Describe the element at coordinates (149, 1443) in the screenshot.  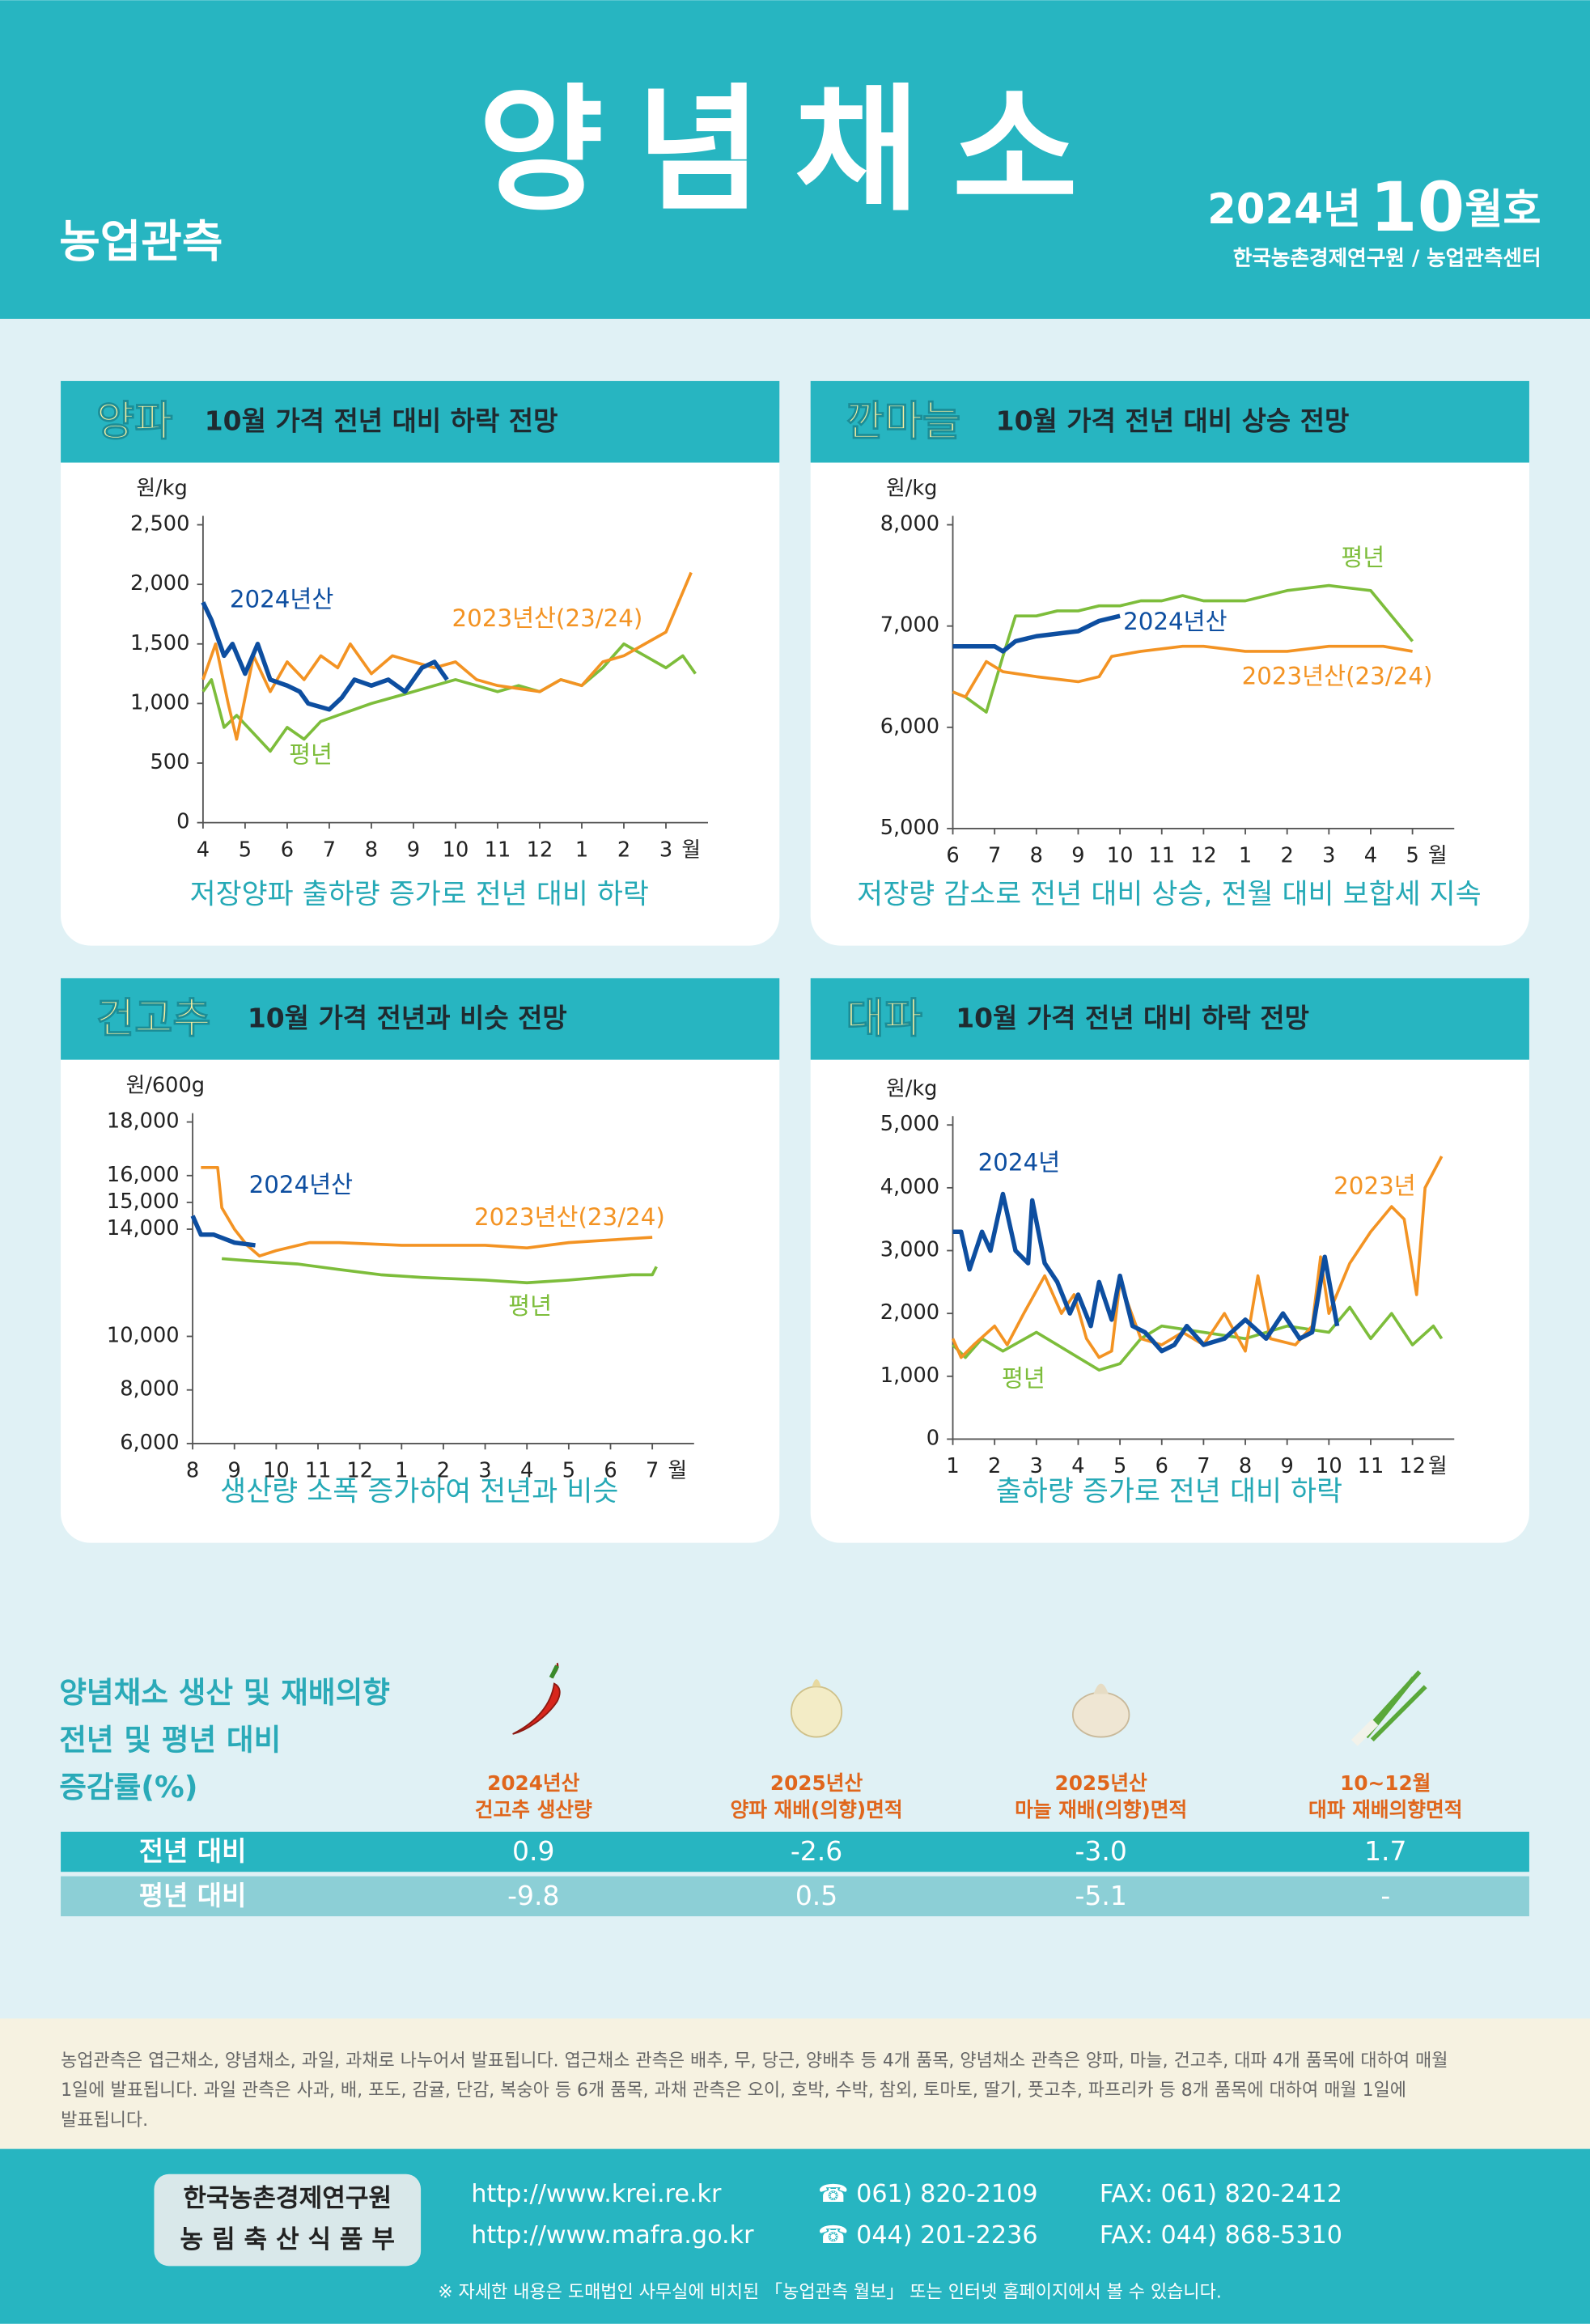
I see `y-tick-label: 6,000` at that location.